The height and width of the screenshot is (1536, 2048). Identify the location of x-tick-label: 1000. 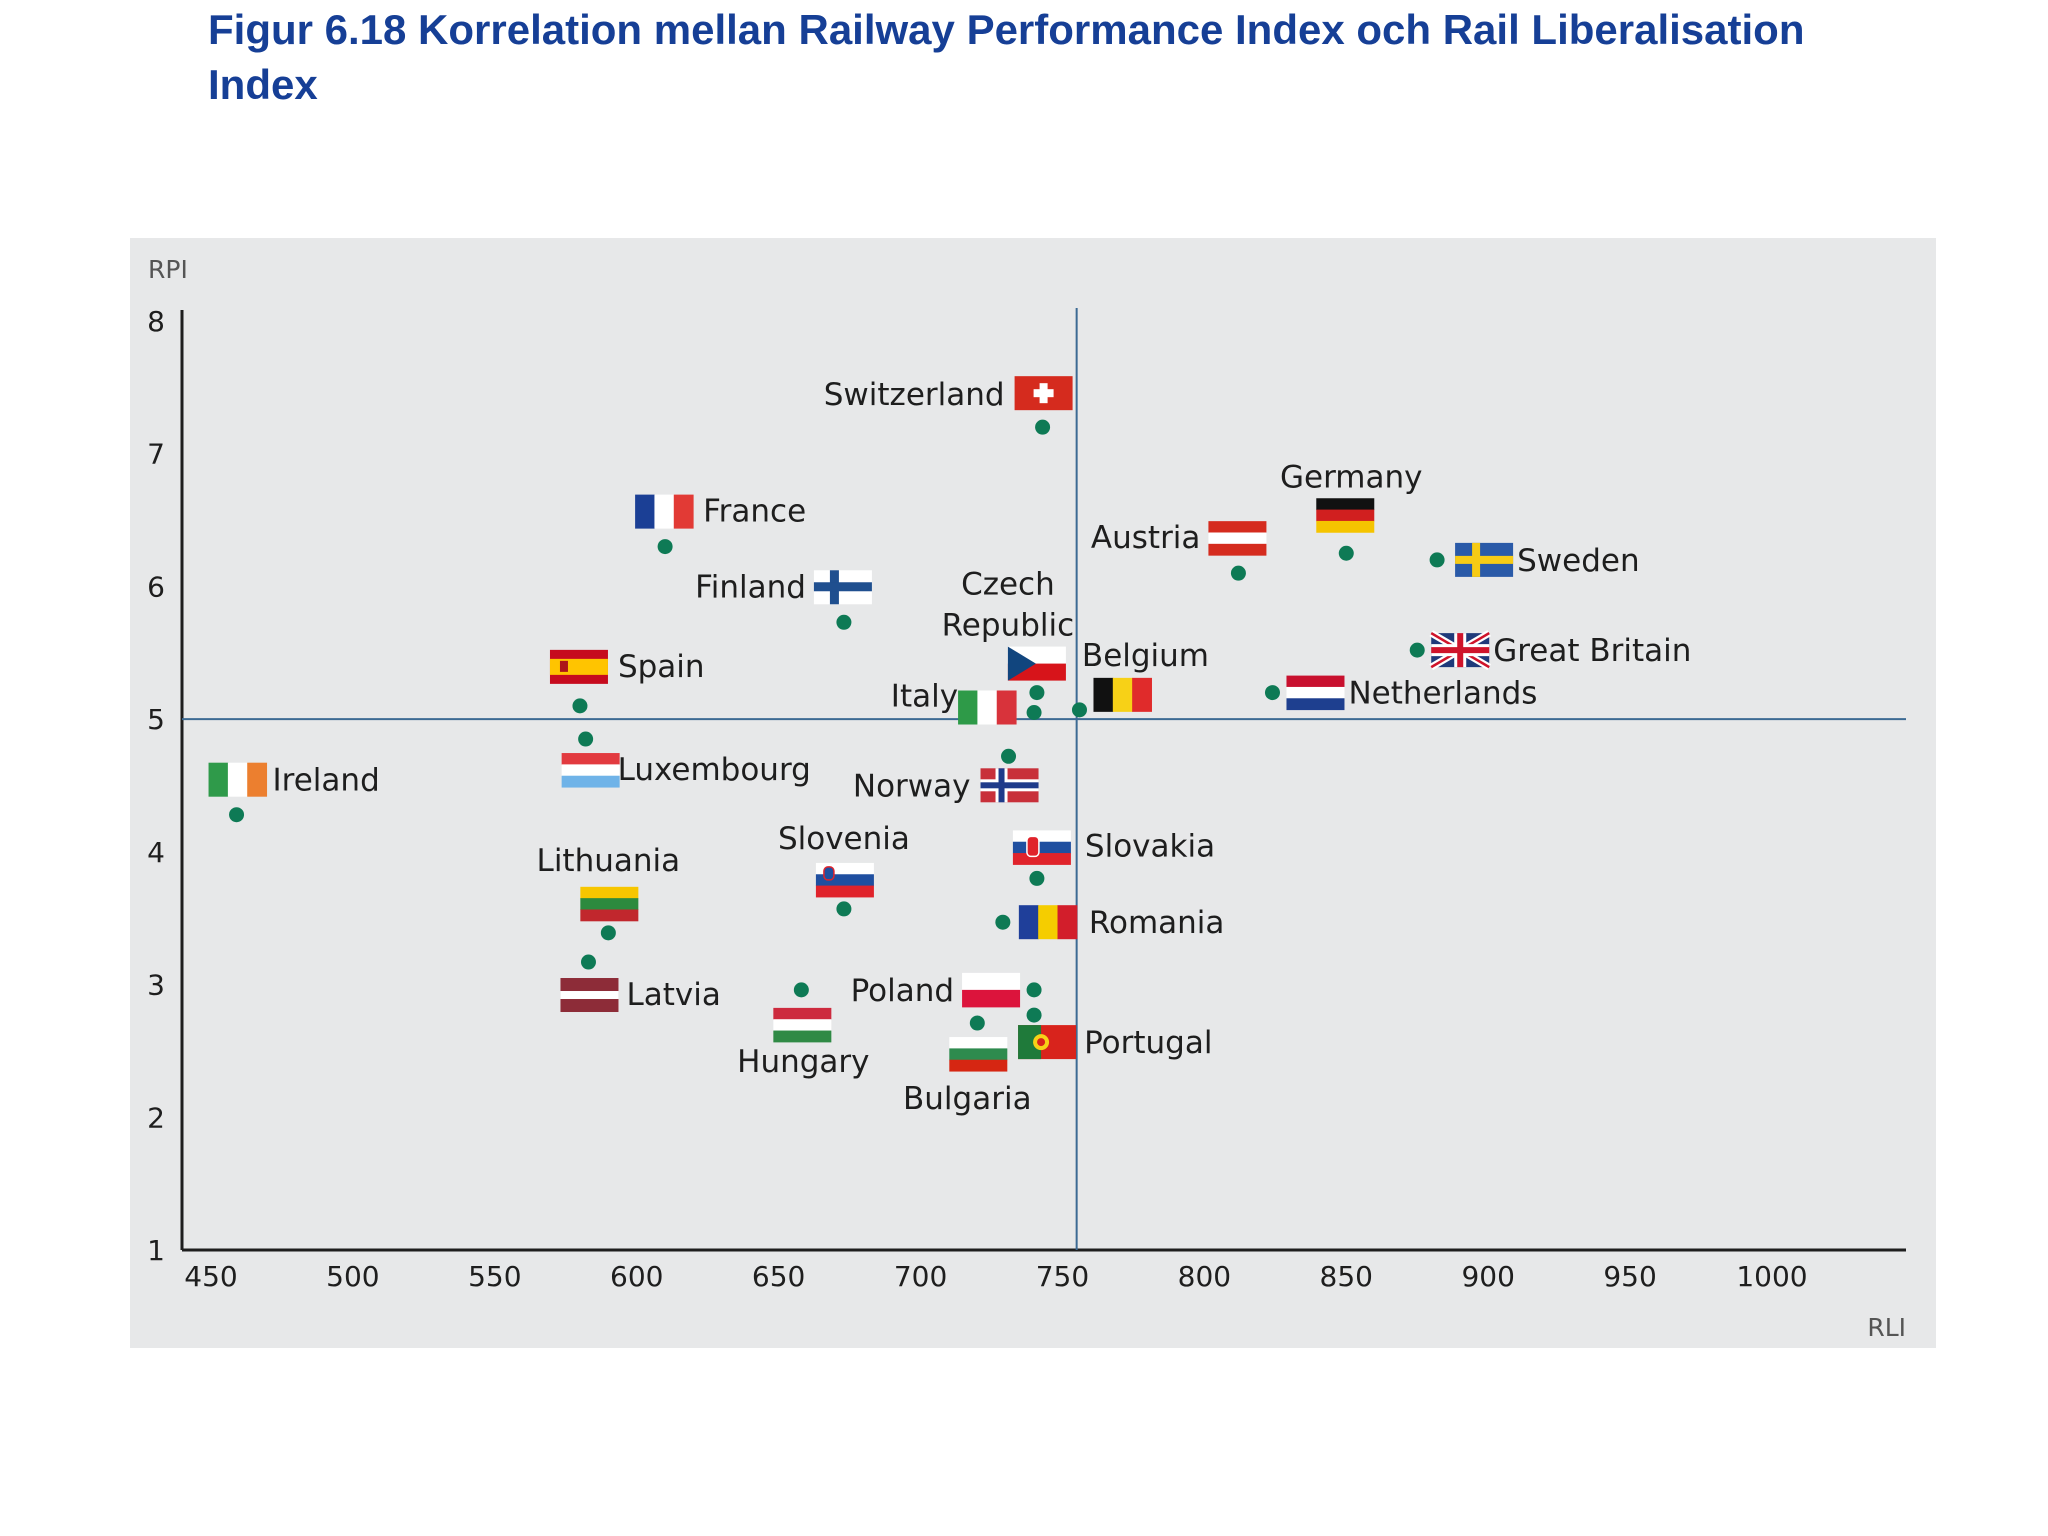
(1771, 1276).